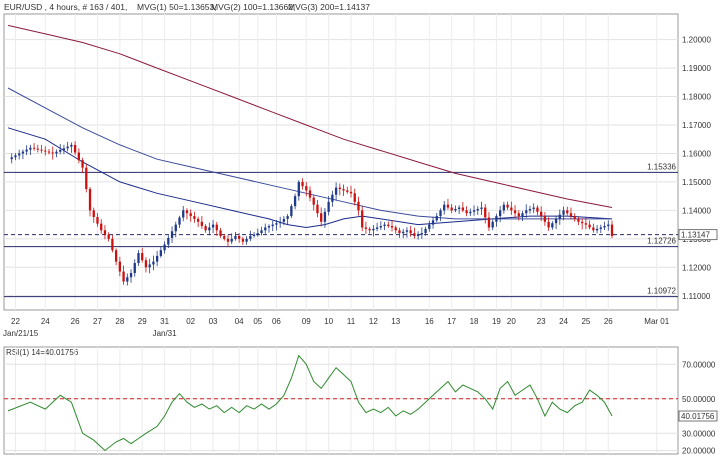  What do you see at coordinates (306, 321) in the screenshot?
I see `x-tick-label: 09` at bounding box center [306, 321].